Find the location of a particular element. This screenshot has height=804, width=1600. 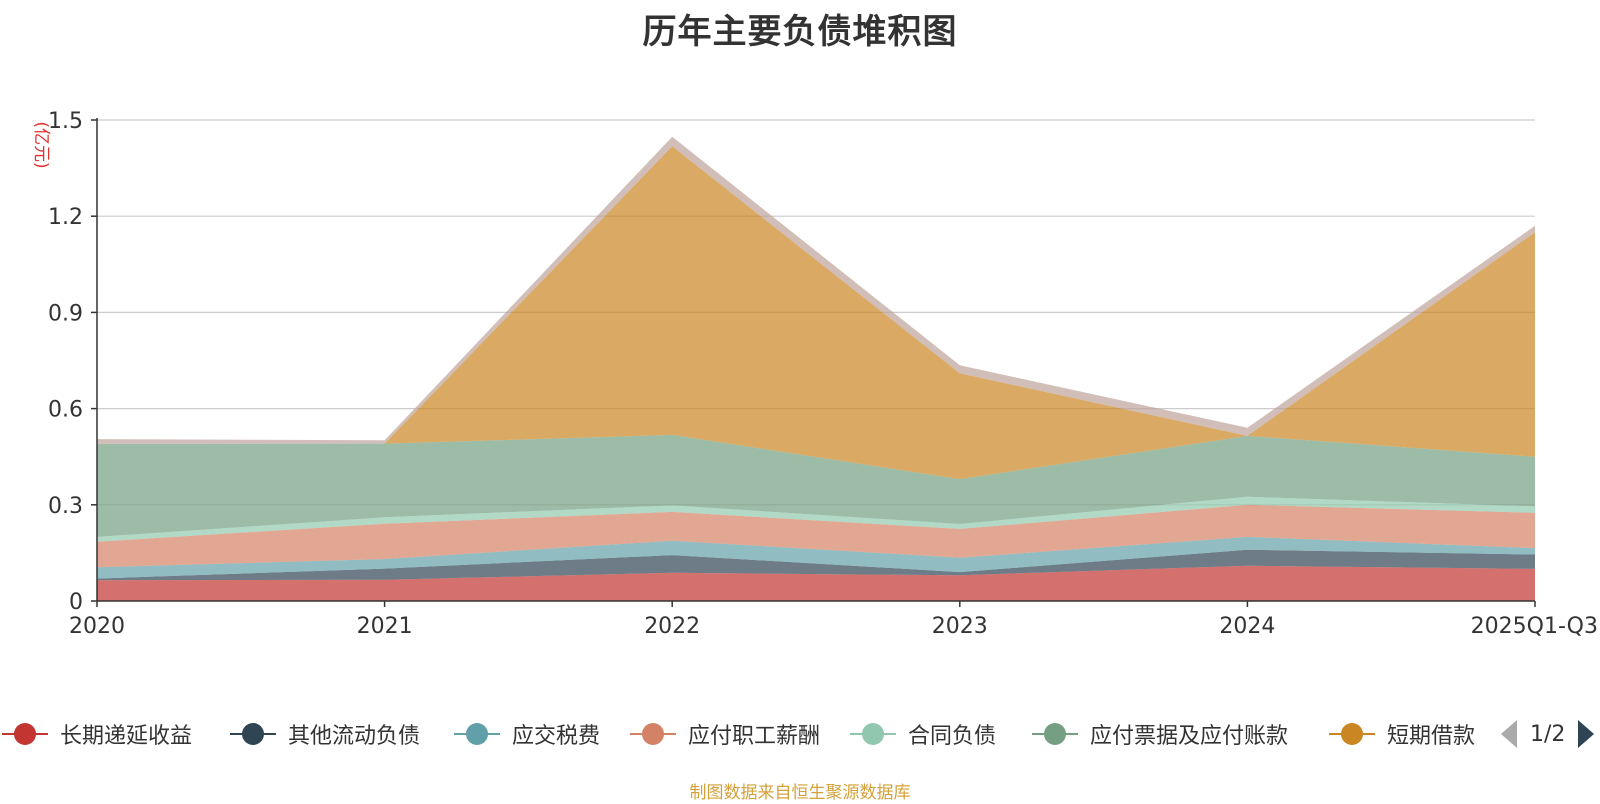

y-tick-label: 1.5 is located at coordinates (65, 121).